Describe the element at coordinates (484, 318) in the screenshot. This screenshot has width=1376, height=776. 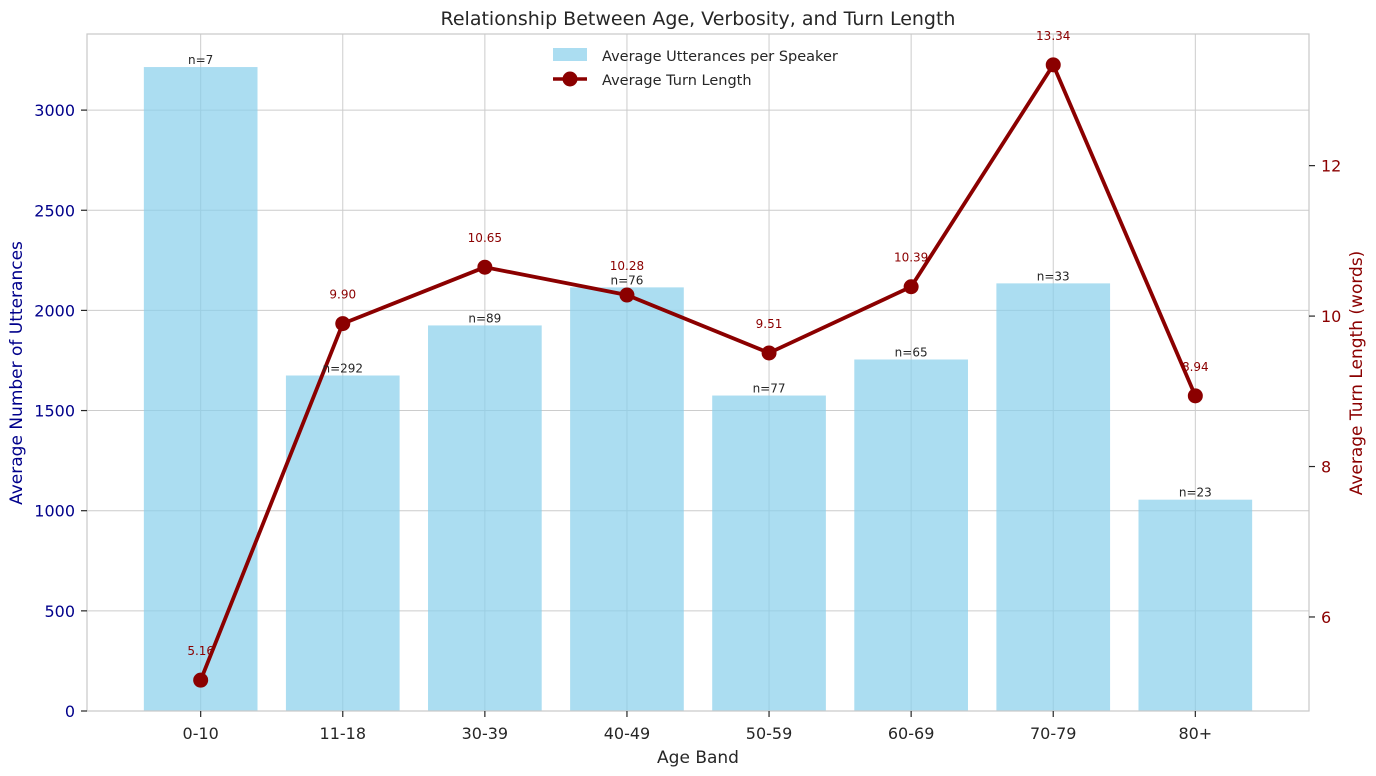
I see `bar-count-label: n=89` at that location.